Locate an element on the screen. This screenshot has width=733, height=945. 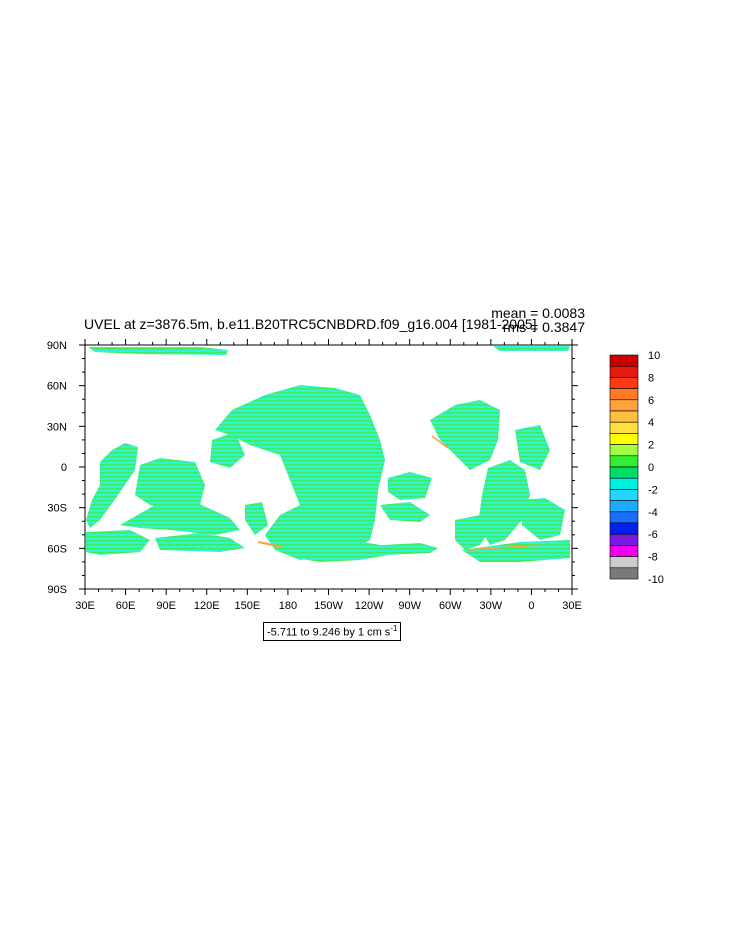
x-tick-label: 120W is located at coordinates (369, 606).